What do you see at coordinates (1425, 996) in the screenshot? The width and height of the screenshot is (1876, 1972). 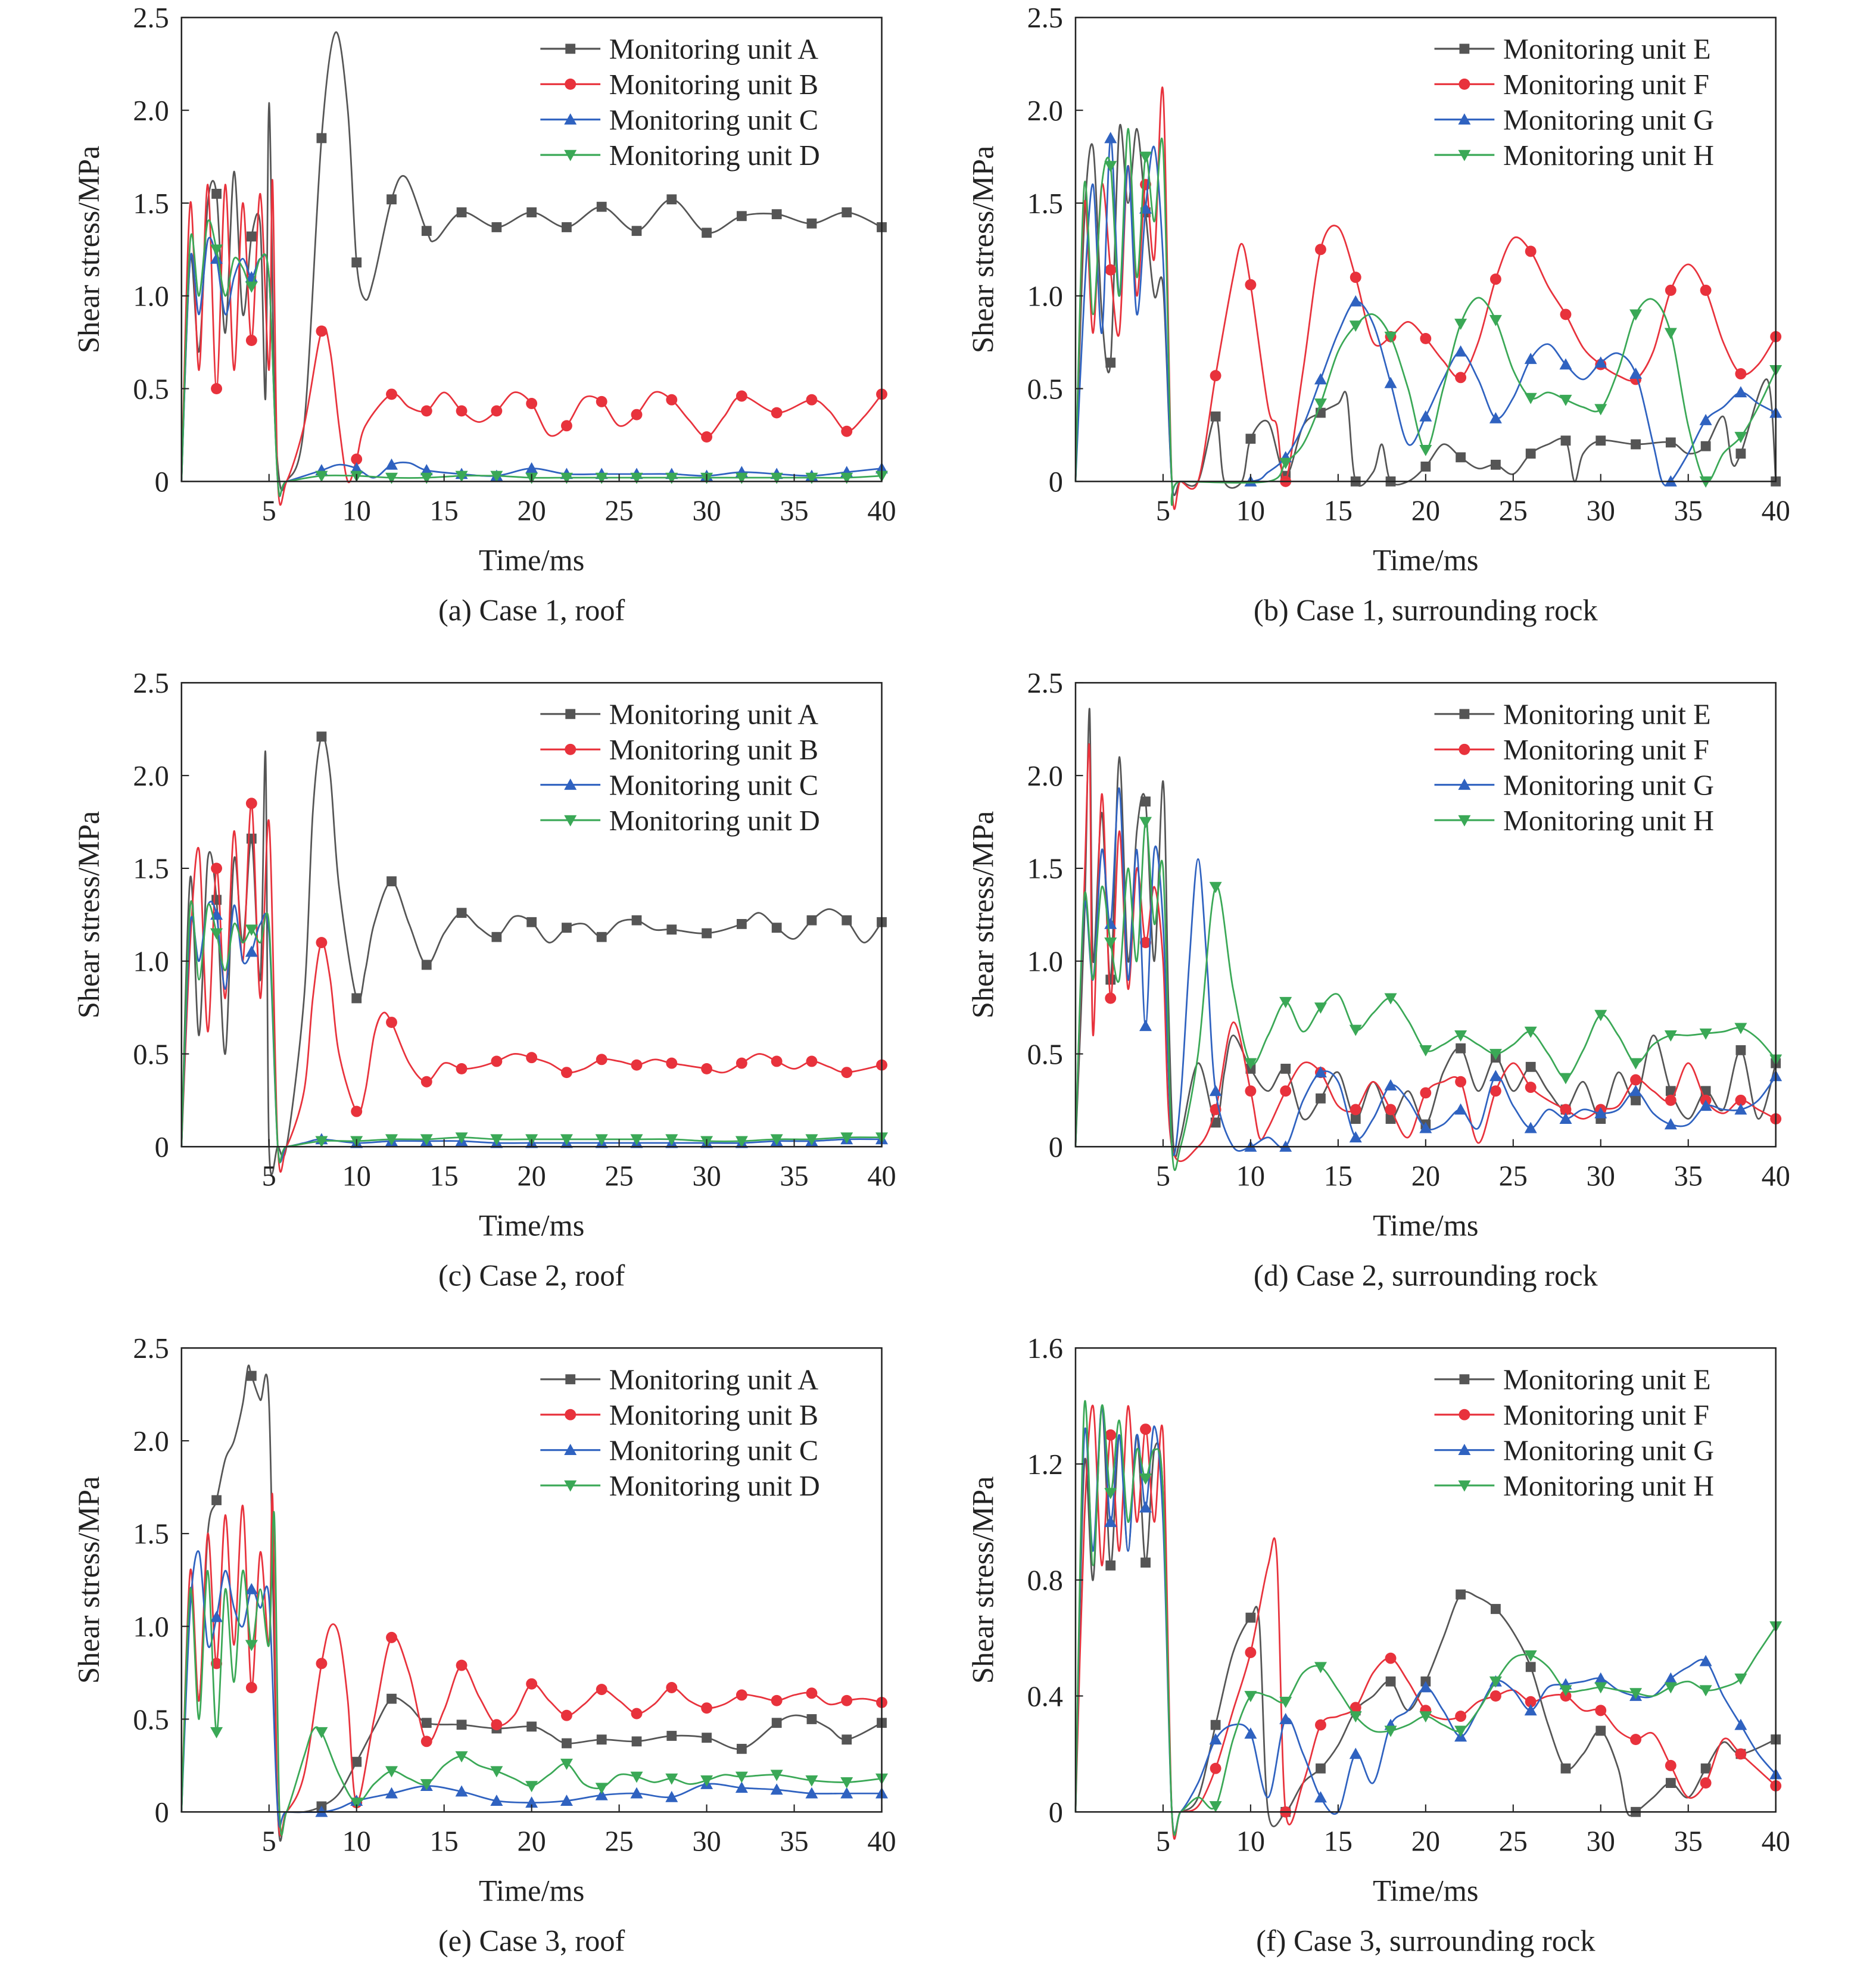 I see `series-line-H` at bounding box center [1425, 996].